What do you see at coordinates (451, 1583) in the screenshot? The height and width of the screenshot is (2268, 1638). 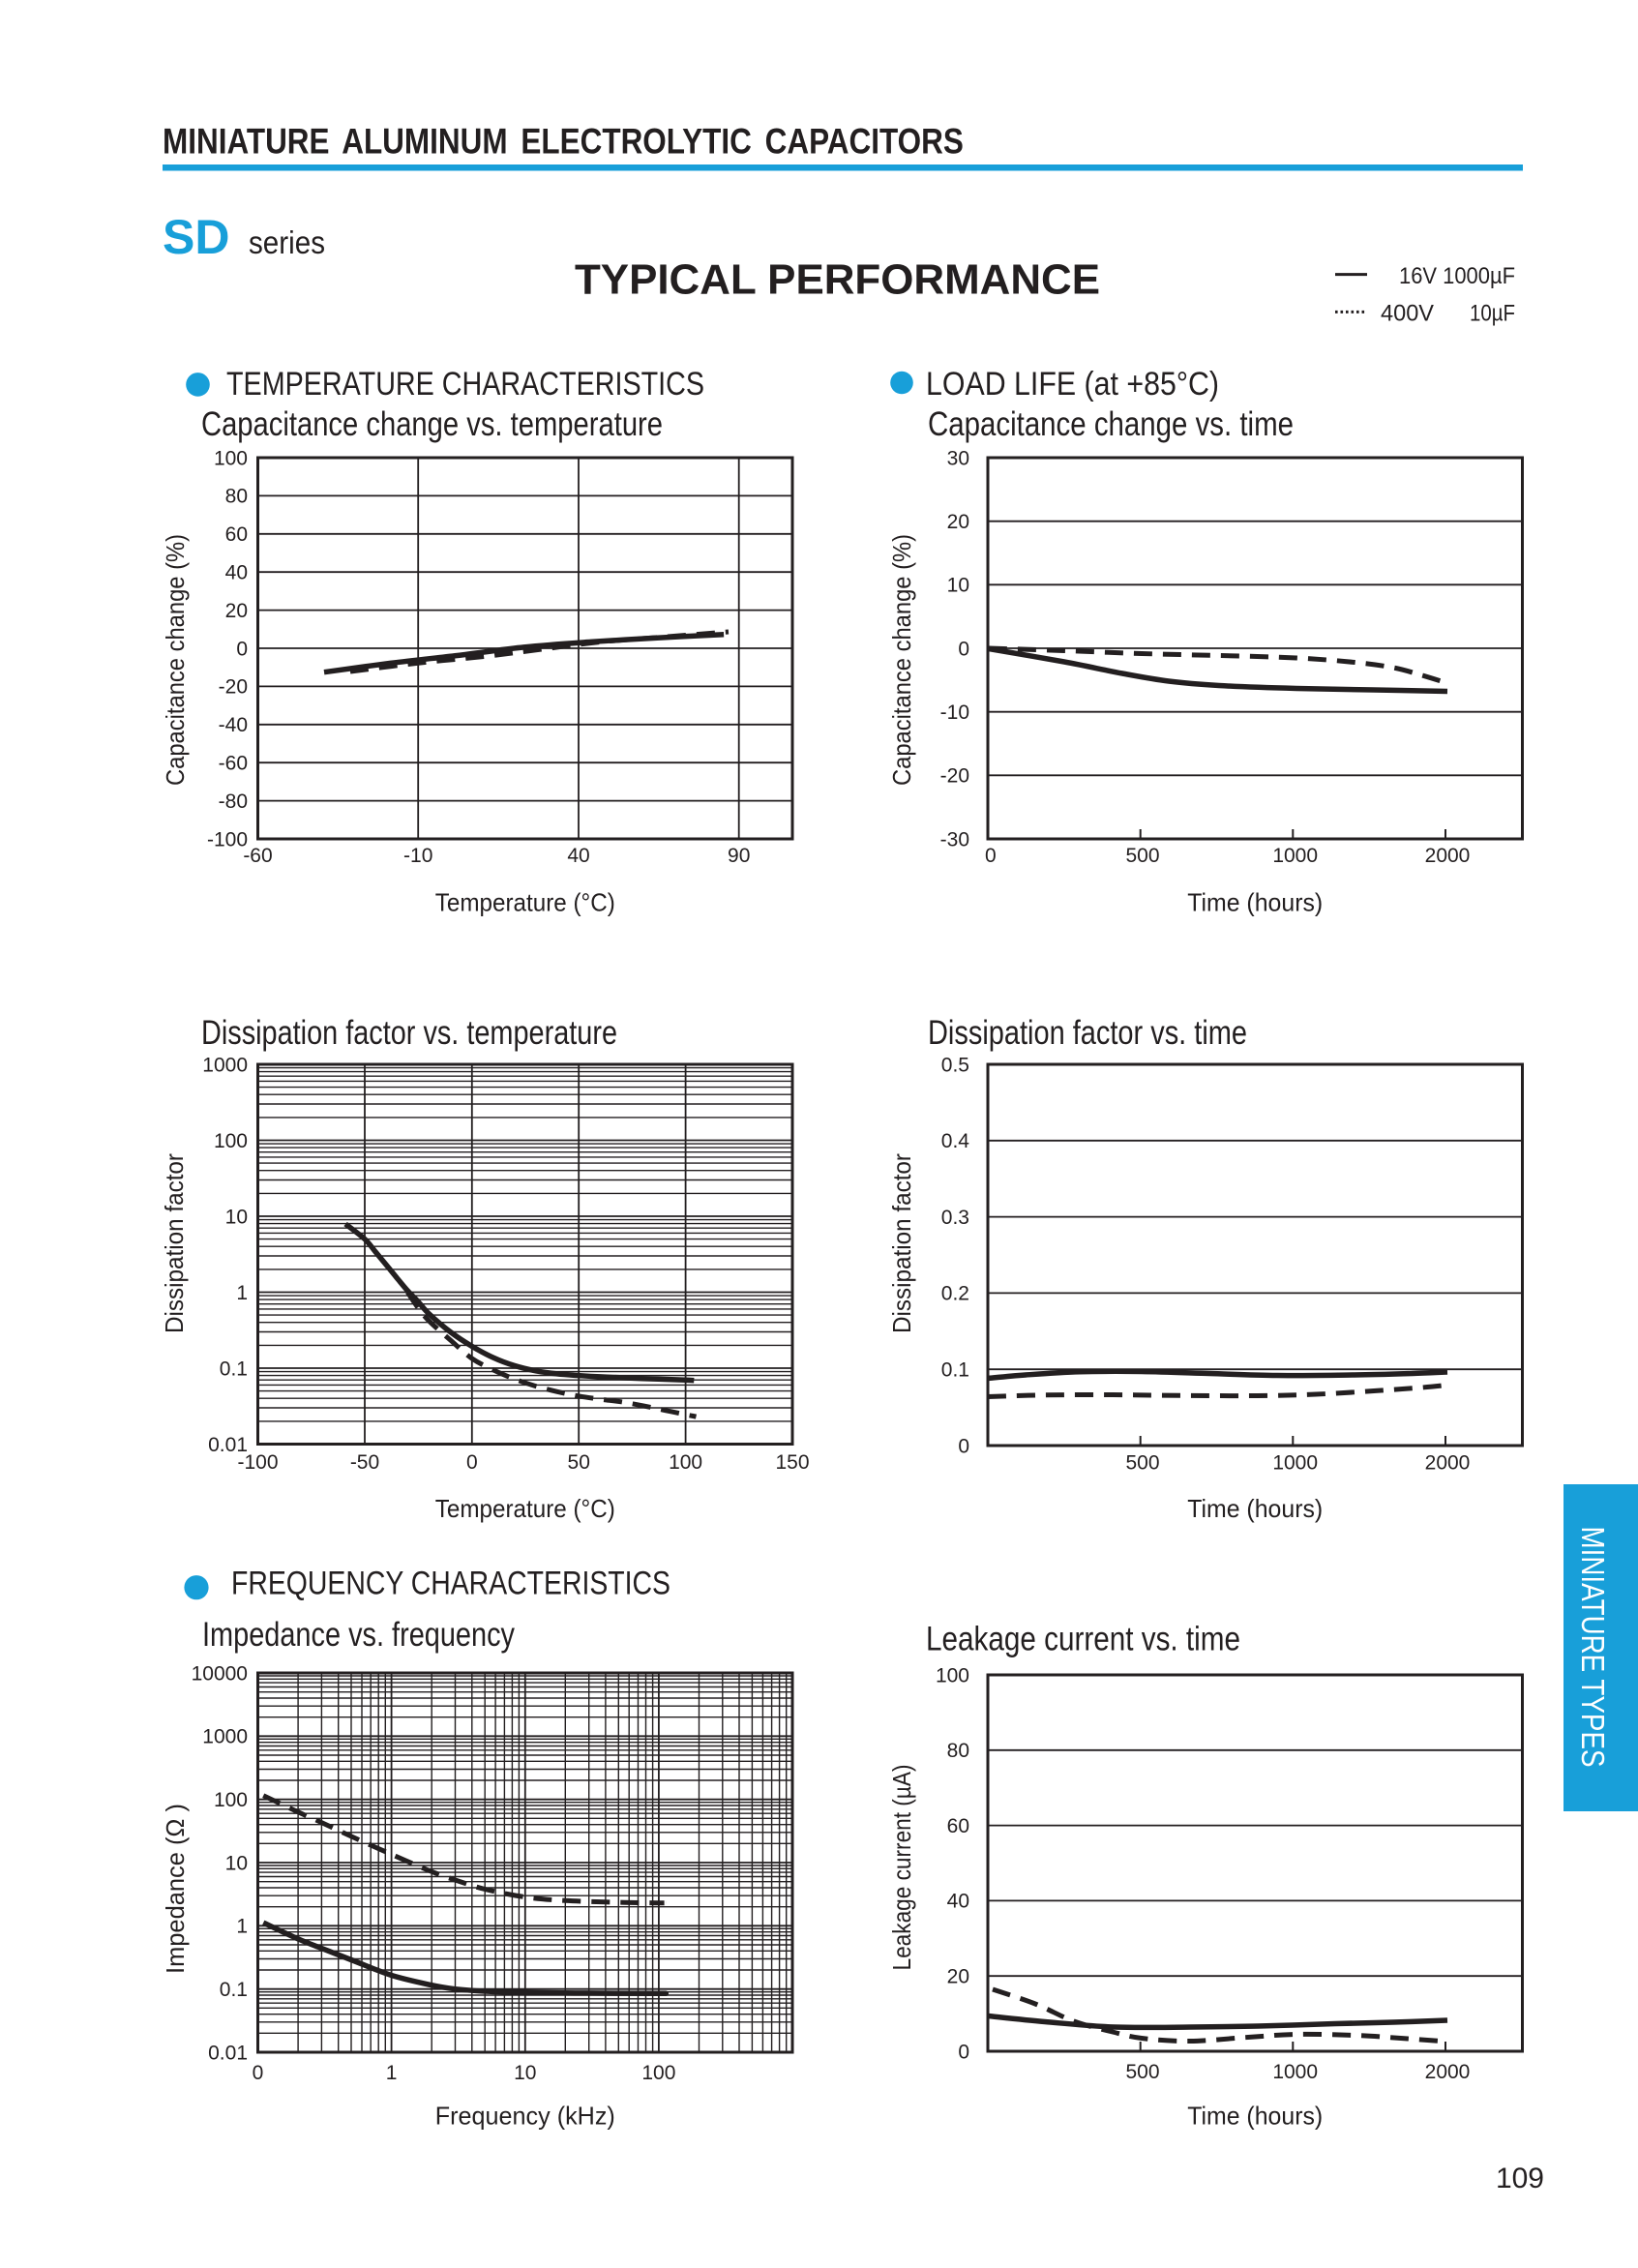 I see `svg-text: FREQUENCY CHARACTERISTICS` at bounding box center [451, 1583].